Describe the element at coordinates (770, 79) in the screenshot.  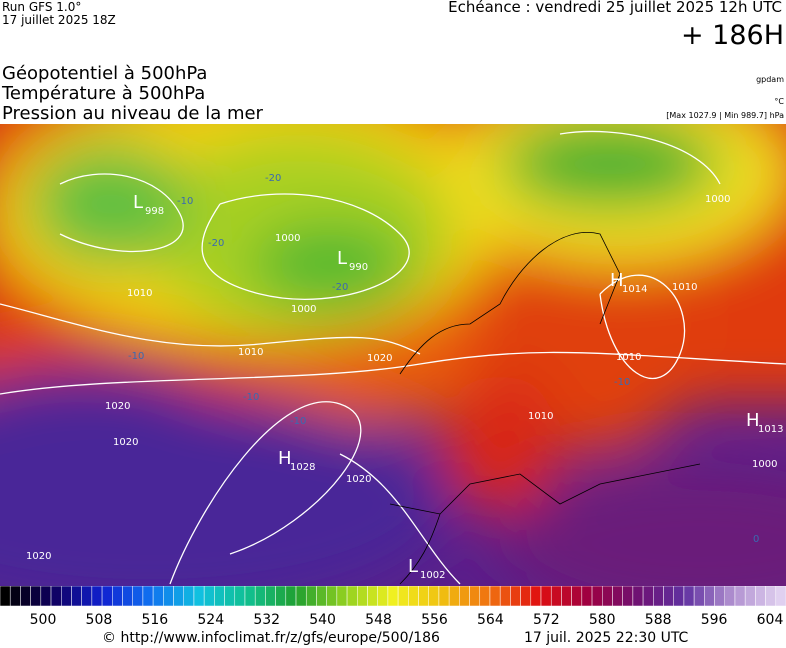
I see `unit-label: gpdam` at that location.